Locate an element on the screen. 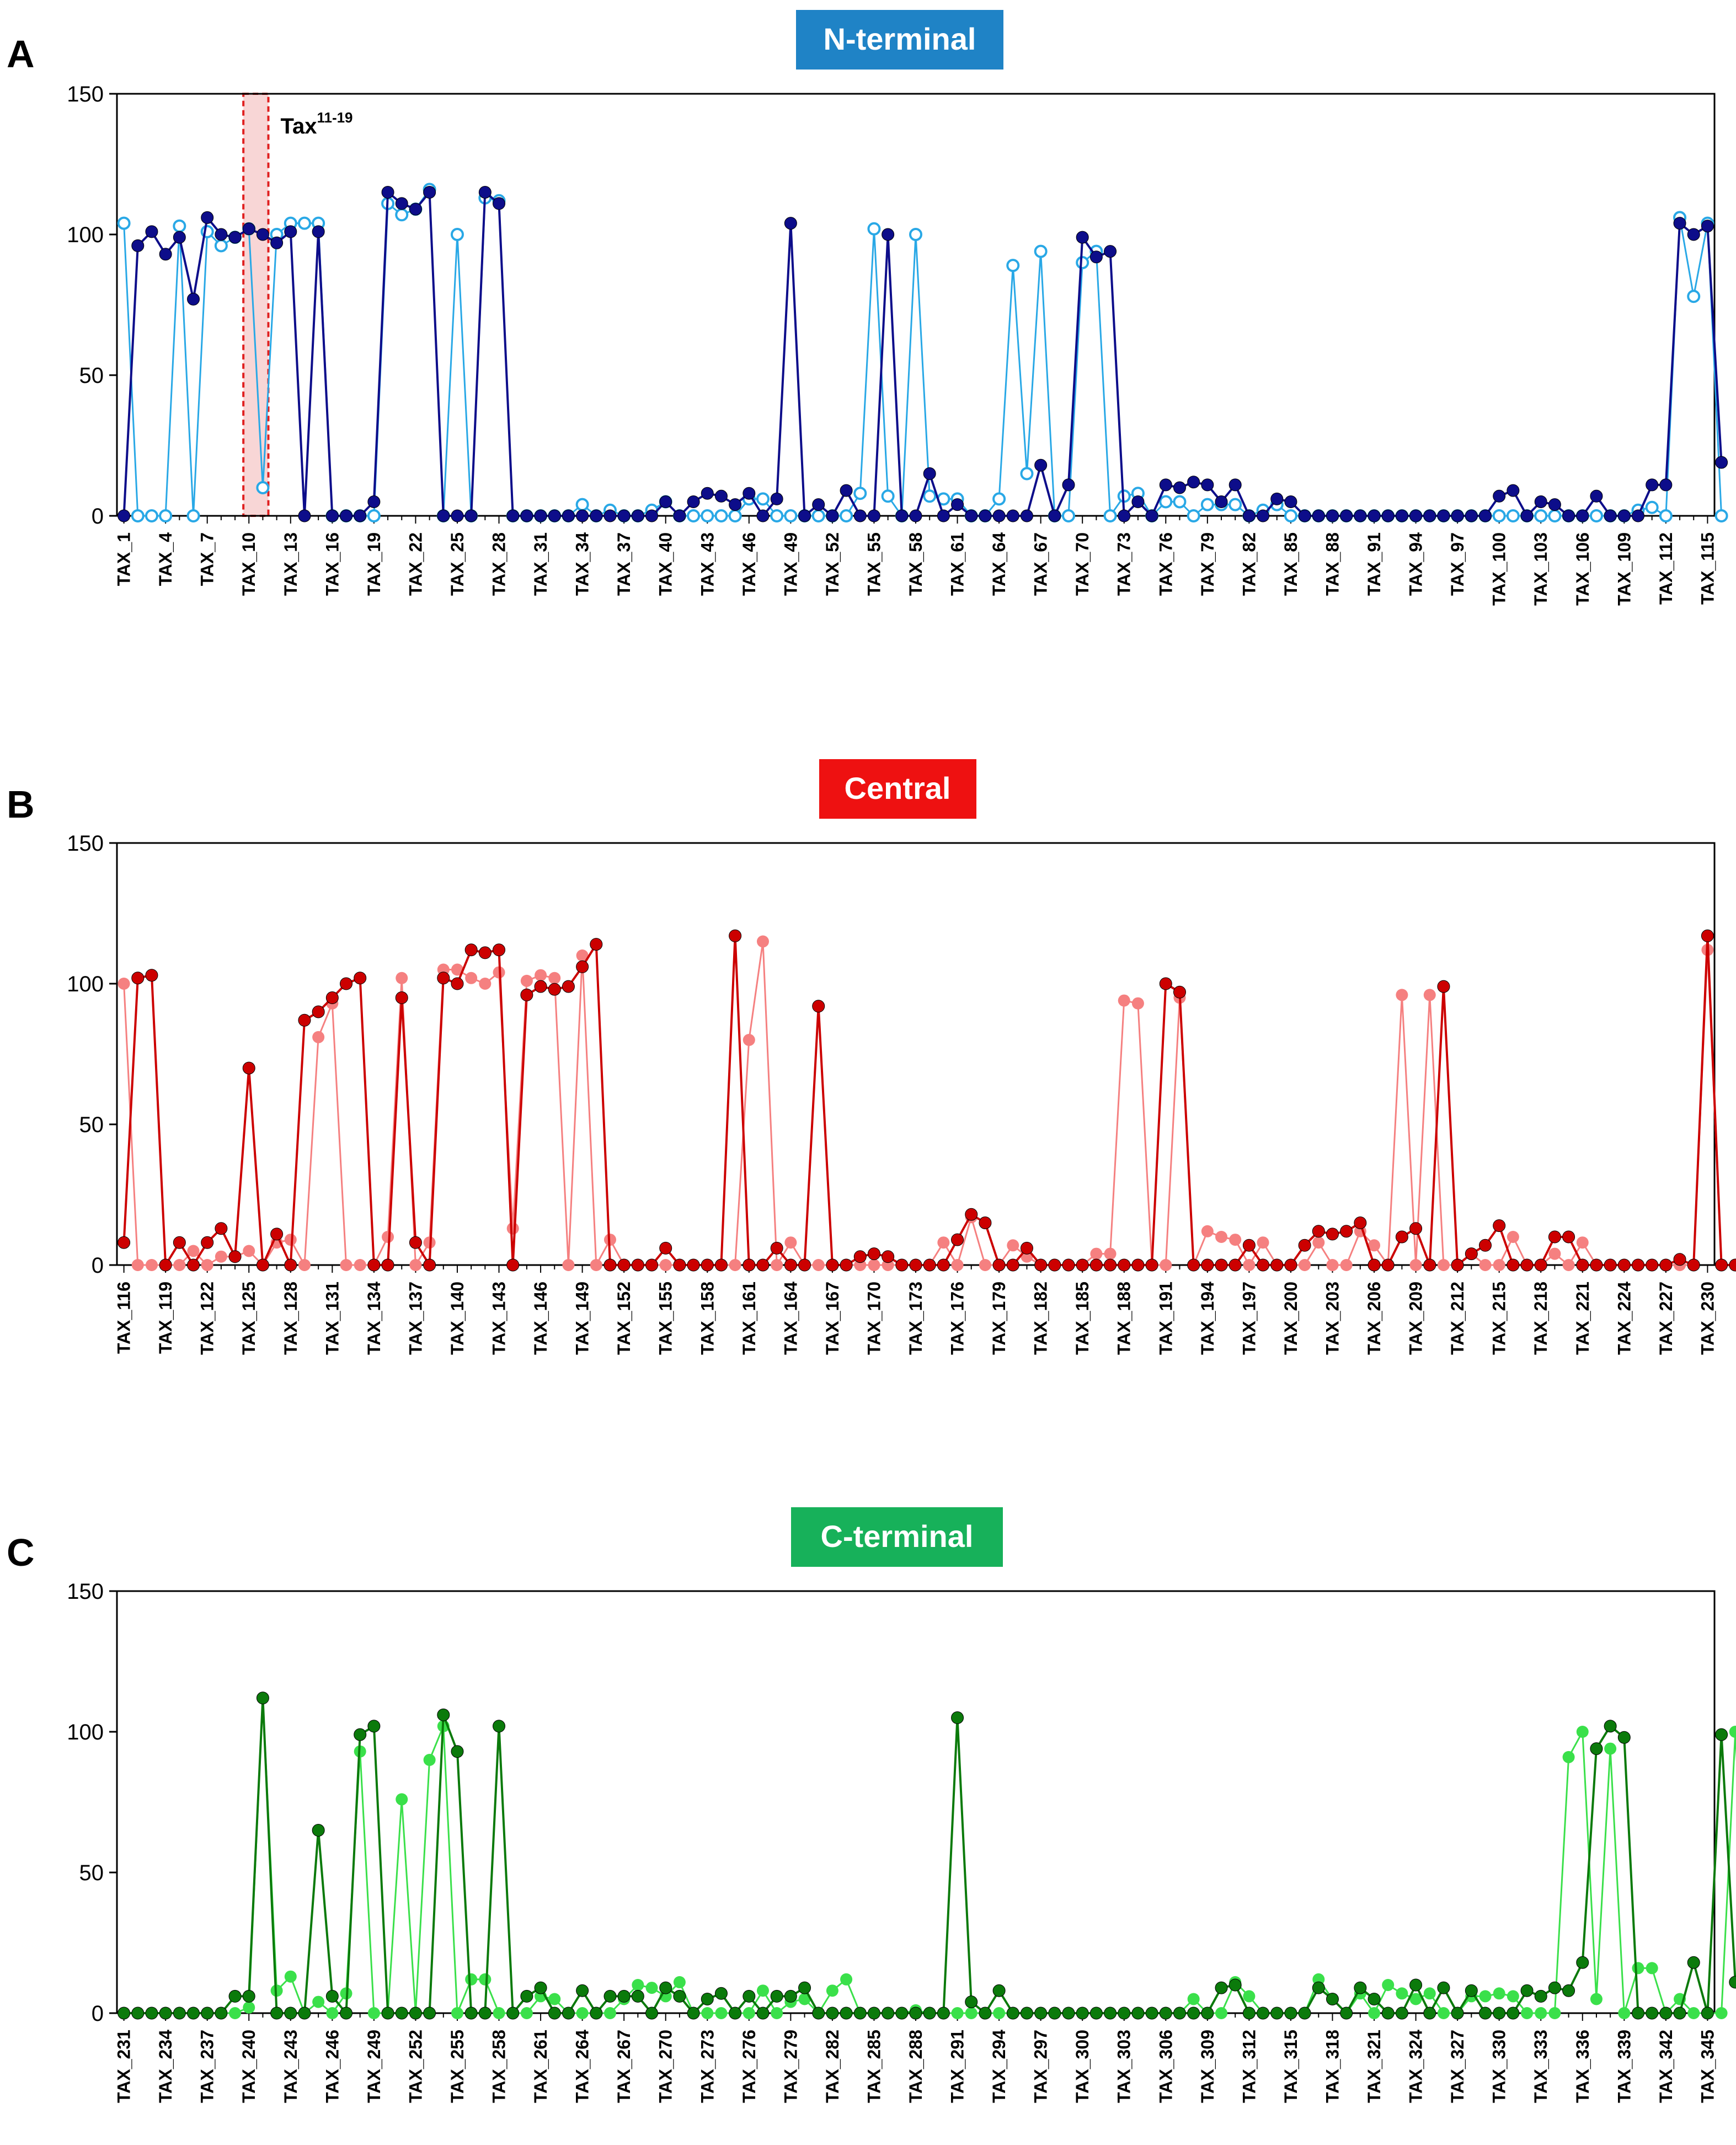 This screenshot has width=1736, height=2145. x-tick-label: TAX_140 is located at coordinates (457, 1318).